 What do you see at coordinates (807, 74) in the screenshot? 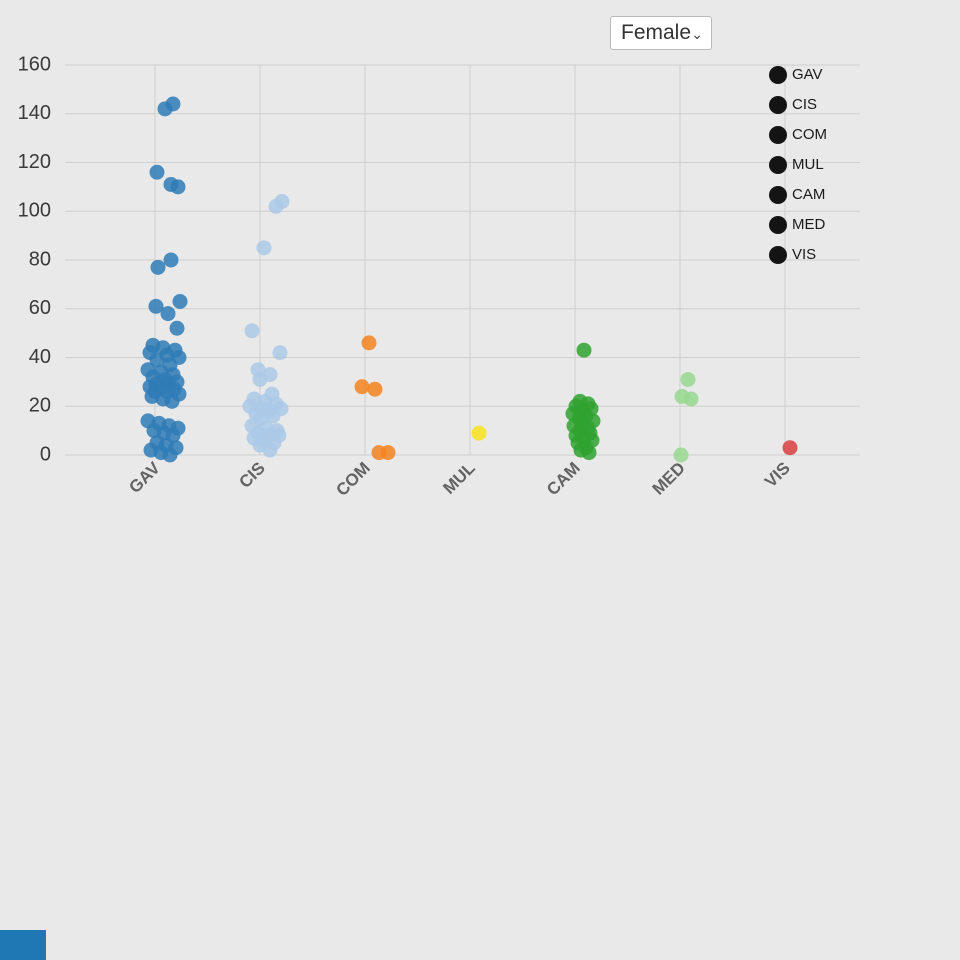
I see `legend-label: GAV` at bounding box center [807, 74].